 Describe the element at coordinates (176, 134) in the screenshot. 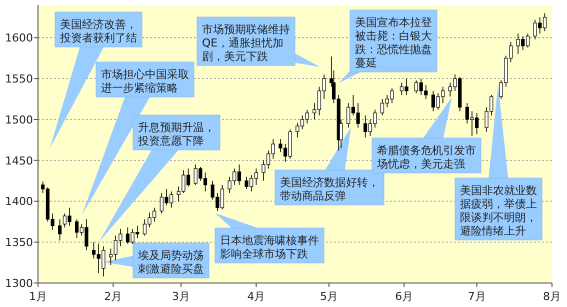

I see `annotation: 升息预期升温，投资意愿下降` at that location.